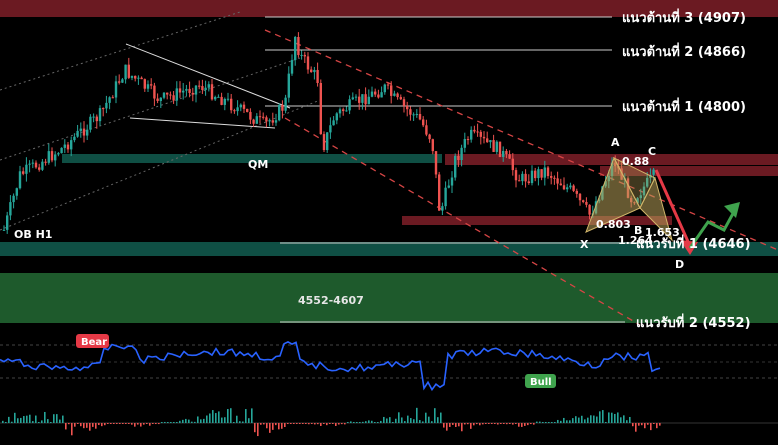 This screenshot has width=778, height=445. I want to click on ratio-bd: 1.653, so click(662, 232).